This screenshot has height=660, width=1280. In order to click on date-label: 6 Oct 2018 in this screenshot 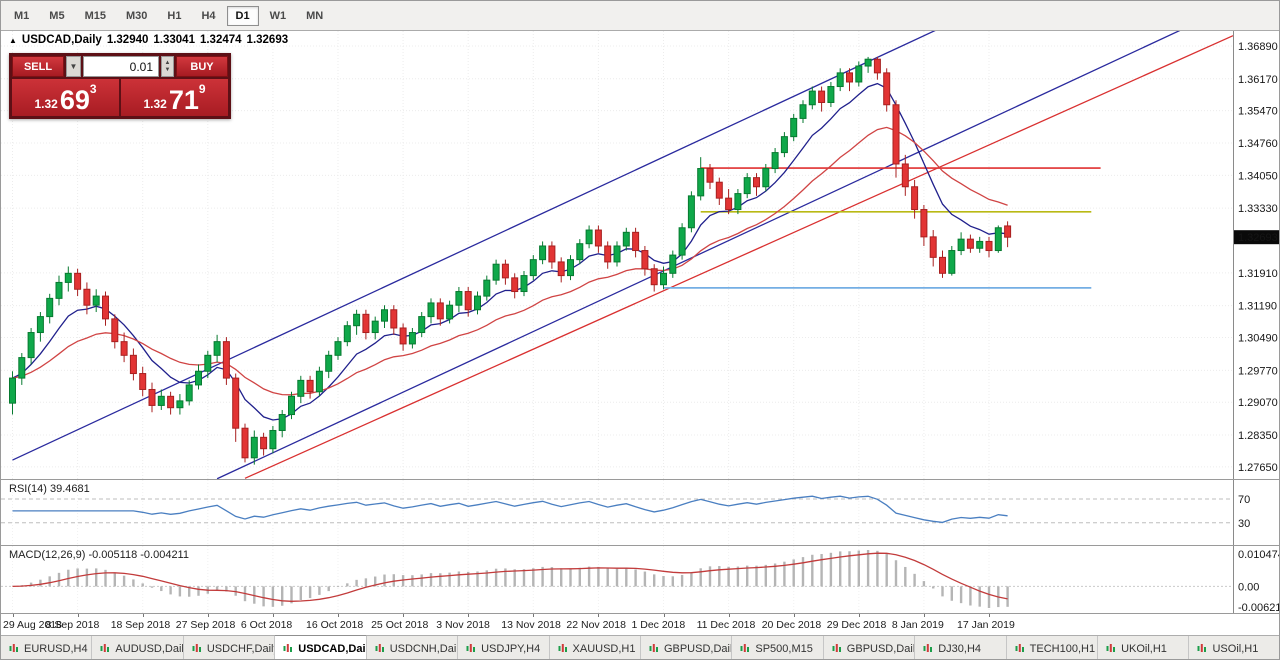, I will do `click(266, 625)`.